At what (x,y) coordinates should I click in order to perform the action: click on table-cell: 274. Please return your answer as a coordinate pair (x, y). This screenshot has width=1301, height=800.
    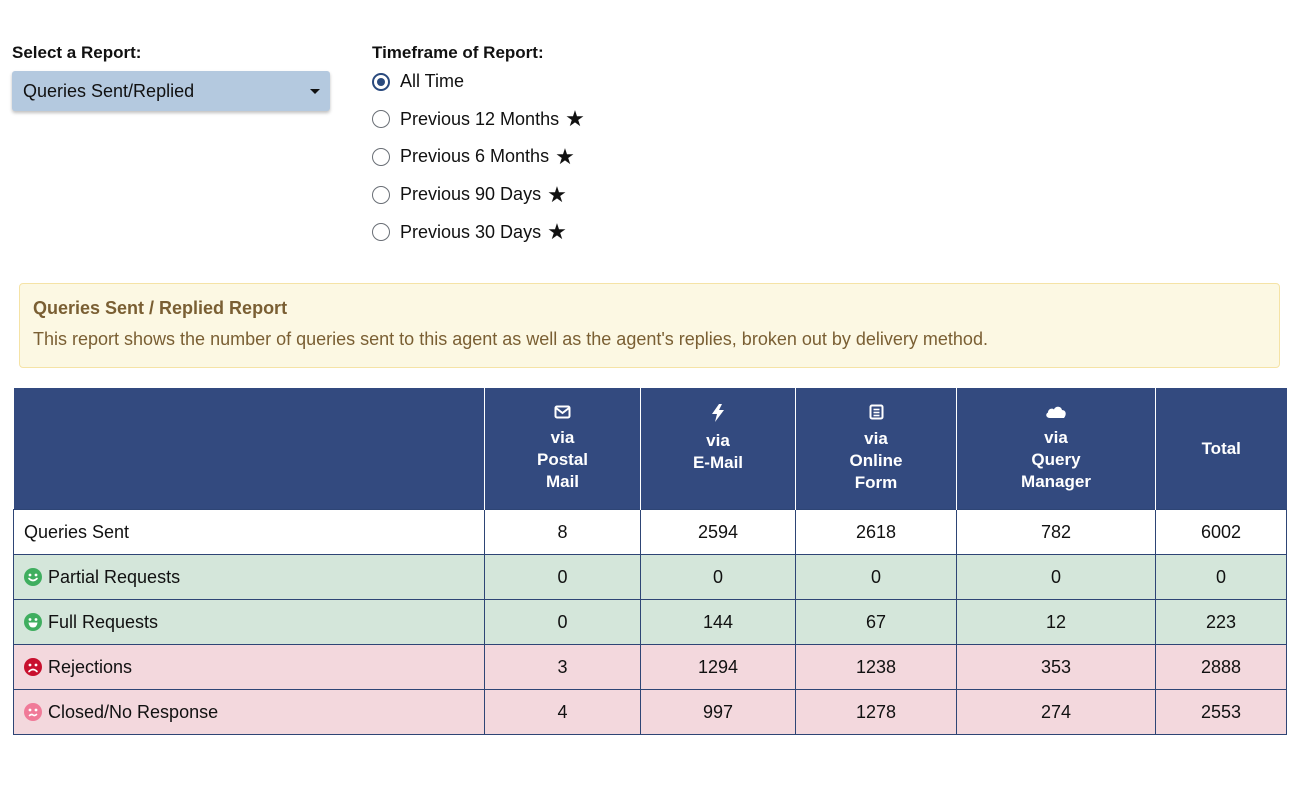
    Looking at the image, I should click on (1056, 712).